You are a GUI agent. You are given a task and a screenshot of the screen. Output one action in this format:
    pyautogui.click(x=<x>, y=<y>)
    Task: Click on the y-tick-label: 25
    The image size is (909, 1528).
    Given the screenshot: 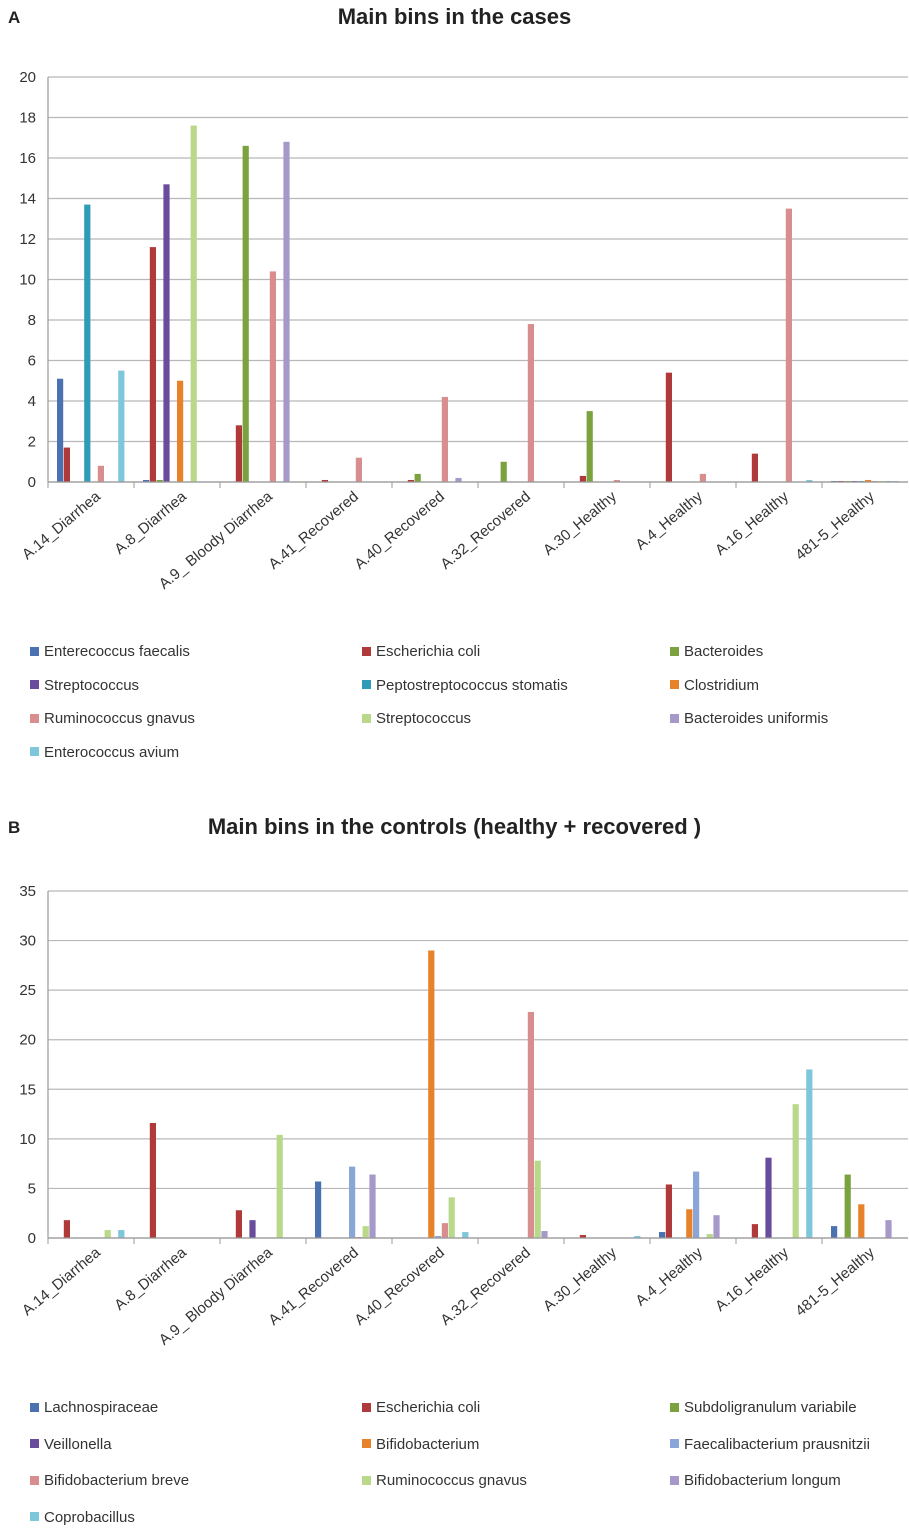 What is the action you would take?
    pyautogui.click(x=27, y=990)
    